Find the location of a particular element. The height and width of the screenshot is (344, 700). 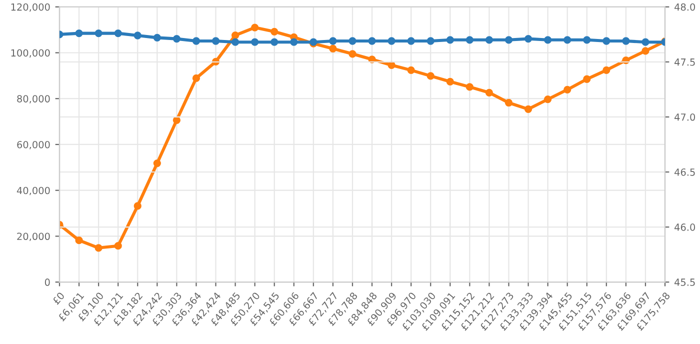

y2-tick-label: 46.5 is located at coordinates (684, 172).